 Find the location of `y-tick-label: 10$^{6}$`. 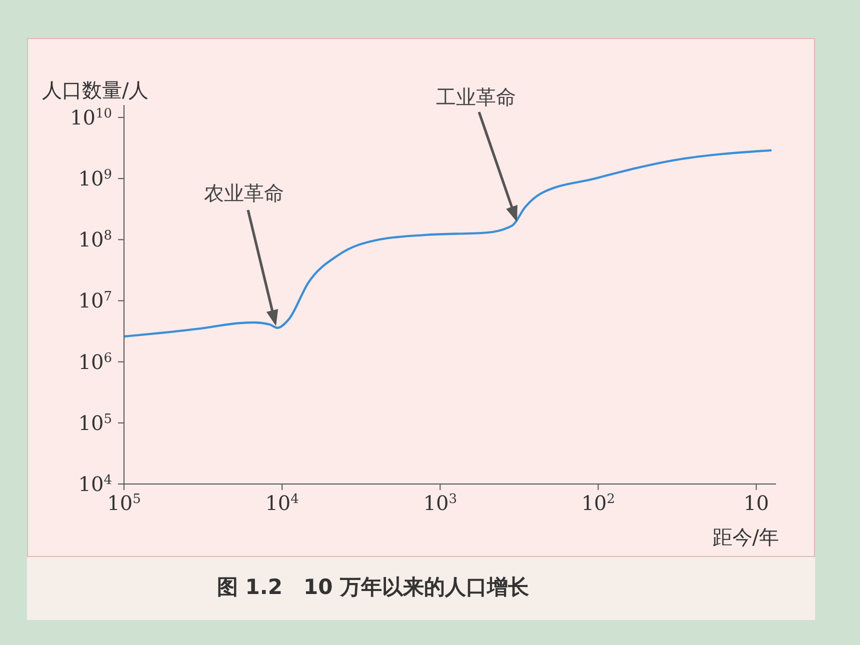

y-tick-label: 10$^{6}$ is located at coordinates (95, 362).